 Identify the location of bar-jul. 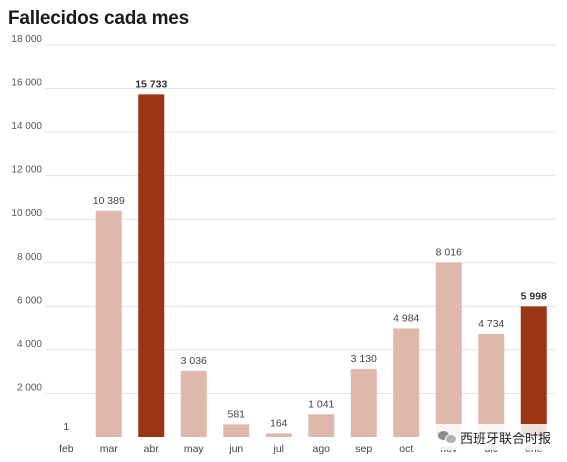
(278, 435).